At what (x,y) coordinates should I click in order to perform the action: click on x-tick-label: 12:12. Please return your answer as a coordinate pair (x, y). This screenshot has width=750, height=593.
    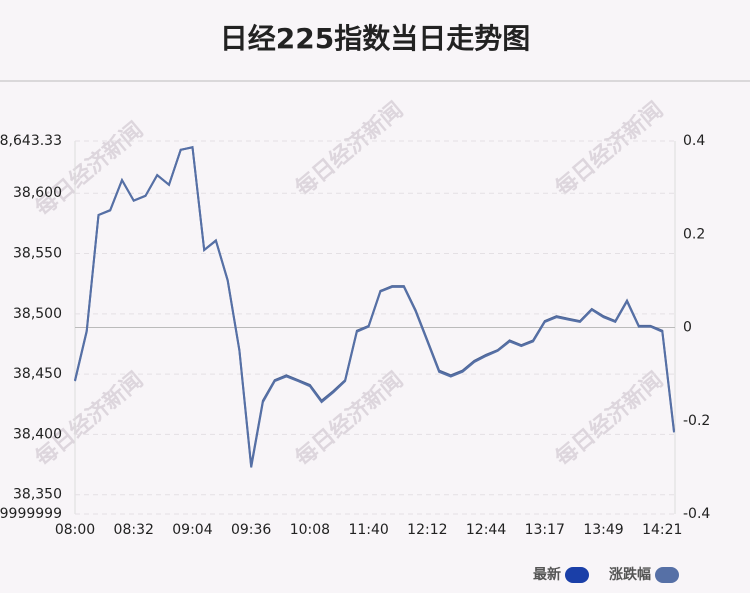
    Looking at the image, I should click on (427, 530).